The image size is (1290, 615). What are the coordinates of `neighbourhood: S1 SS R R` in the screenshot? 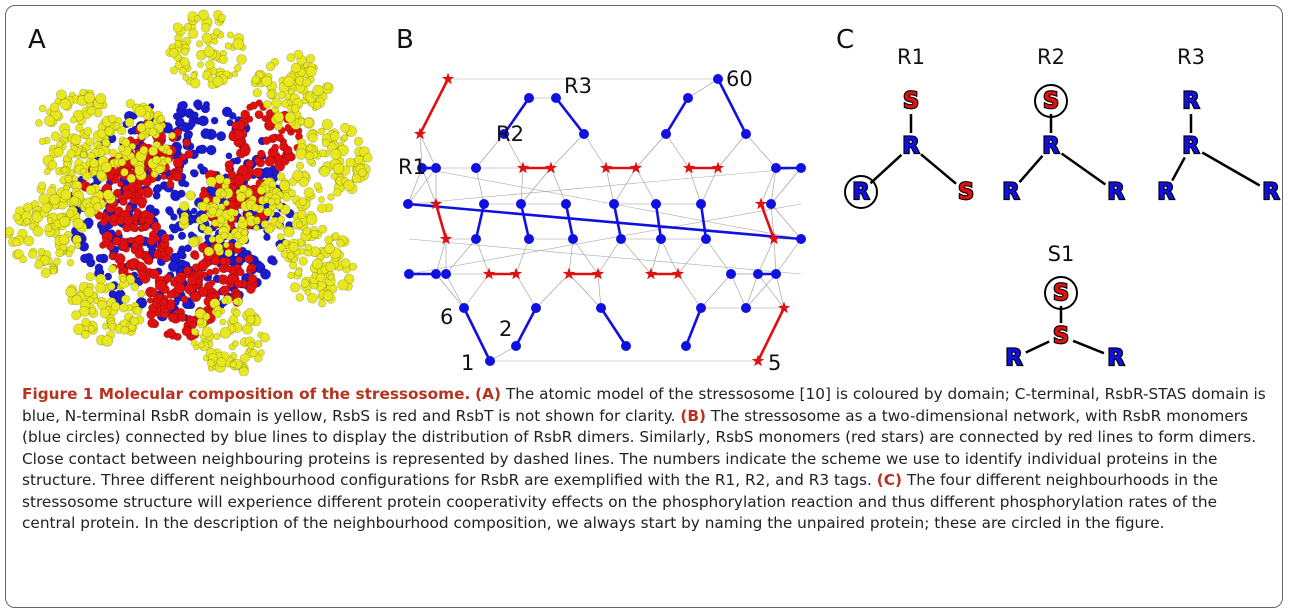 It's located at (1064, 307).